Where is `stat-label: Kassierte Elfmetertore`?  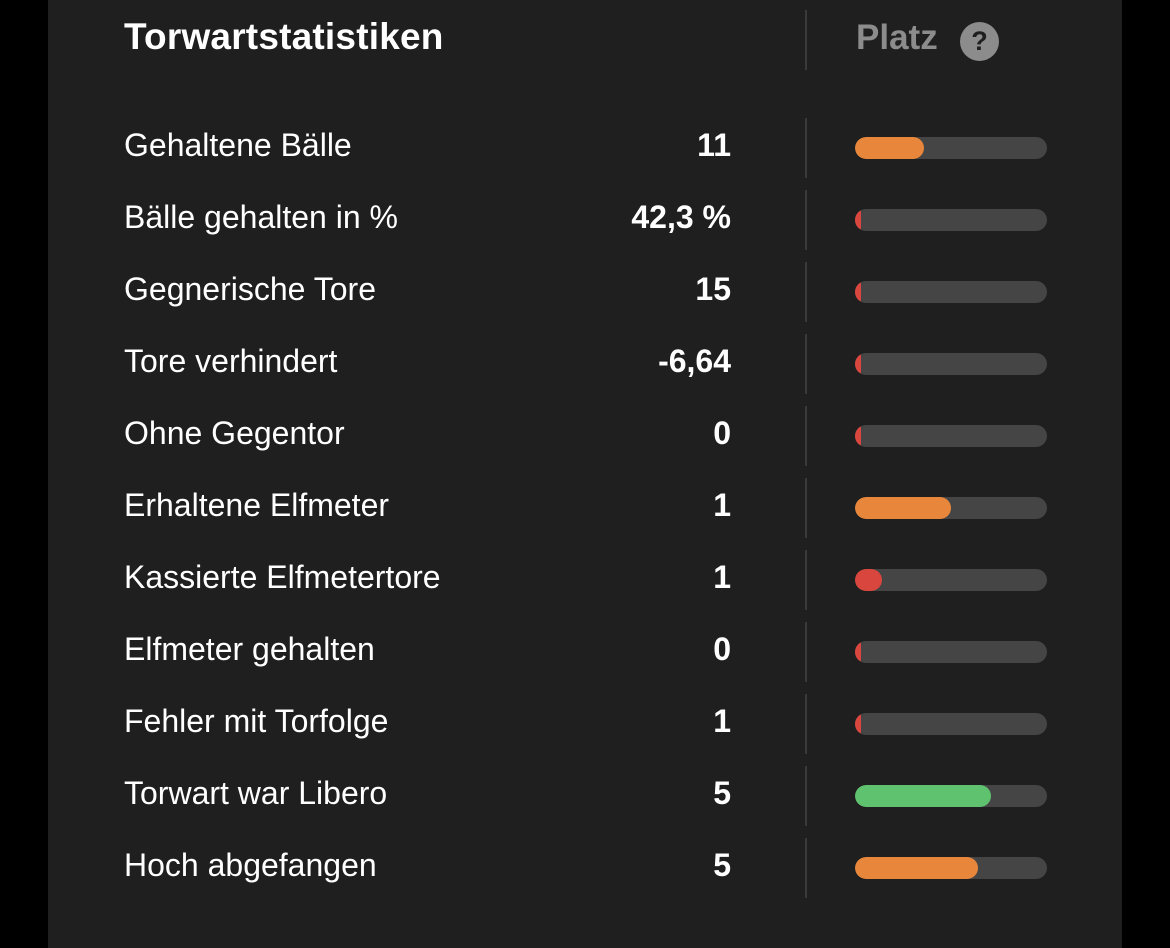
stat-label: Kassierte Elfmetertore is located at coordinates (282, 577).